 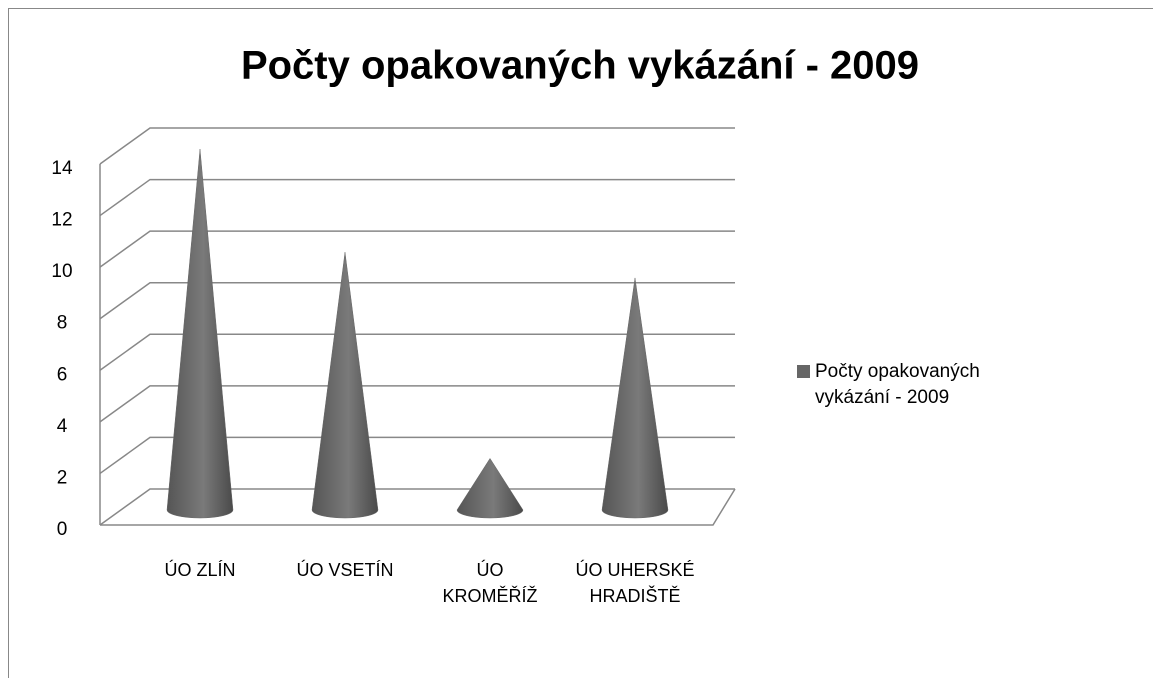 What do you see at coordinates (580, 66) in the screenshot?
I see `chart-title: Počty opakovaných vykázání - 2009` at bounding box center [580, 66].